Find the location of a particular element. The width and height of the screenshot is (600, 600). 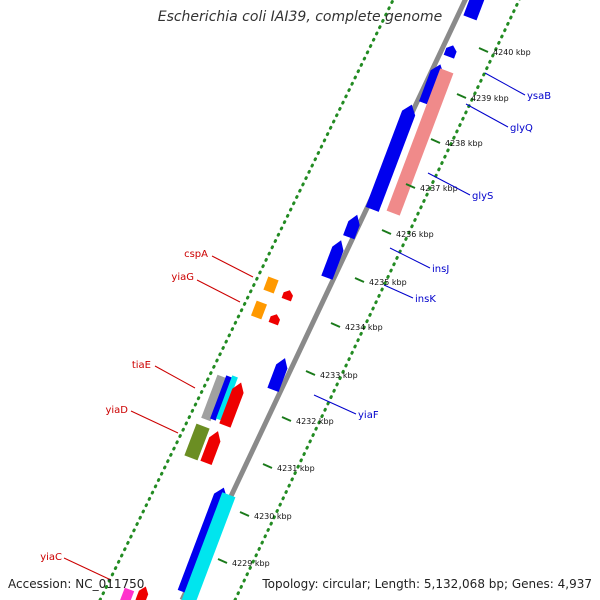

tick-label: 4229 kbp is located at coordinates (251, 563).